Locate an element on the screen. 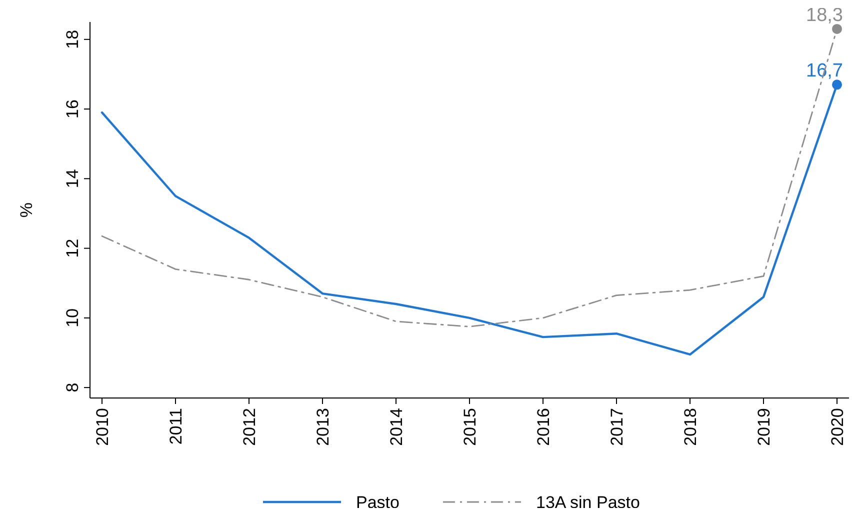 This screenshot has width=867, height=512. y-tick-label: 10 is located at coordinates (72, 318).